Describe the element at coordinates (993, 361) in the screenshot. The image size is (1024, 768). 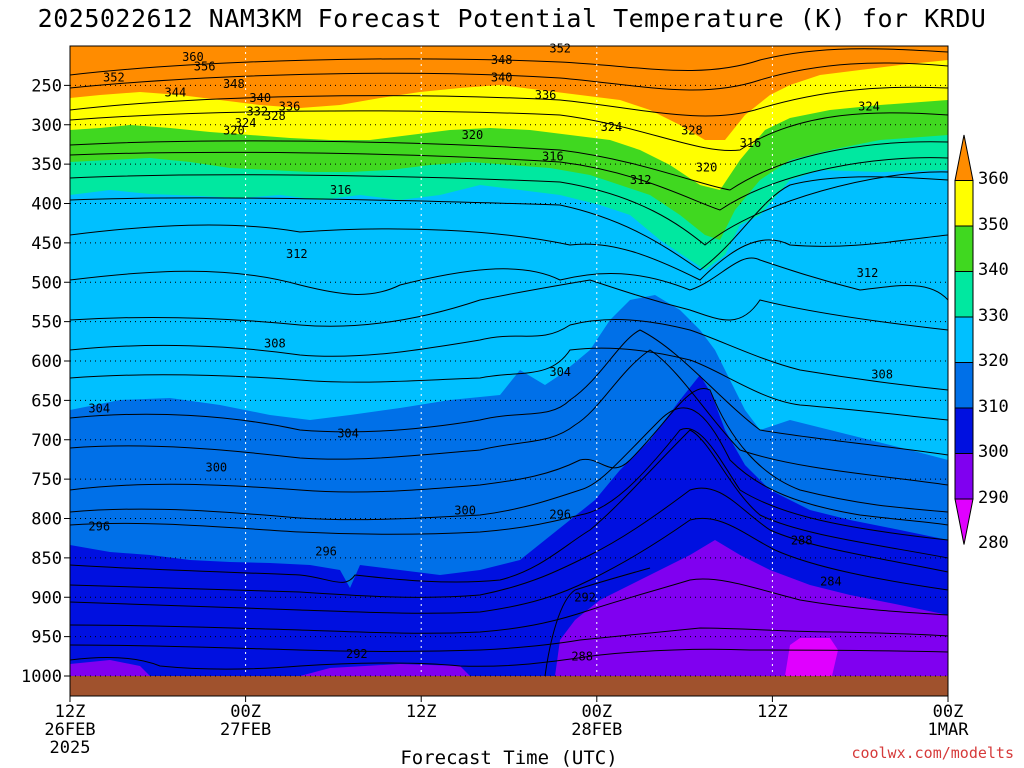
I see `colorbar-label: 320` at that location.